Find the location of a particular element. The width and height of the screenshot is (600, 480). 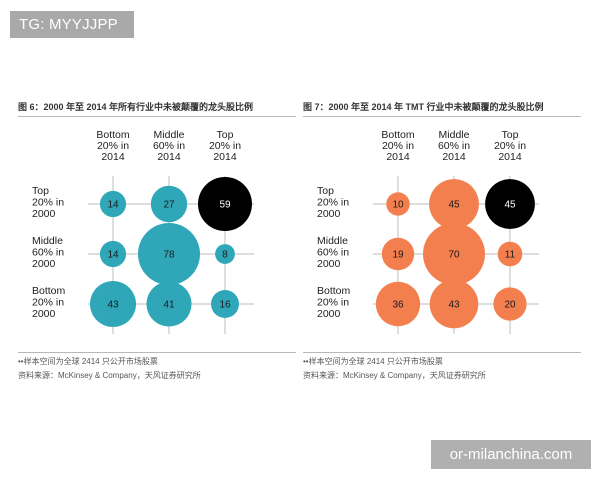

bubble-value-label: 78 is located at coordinates (169, 255).